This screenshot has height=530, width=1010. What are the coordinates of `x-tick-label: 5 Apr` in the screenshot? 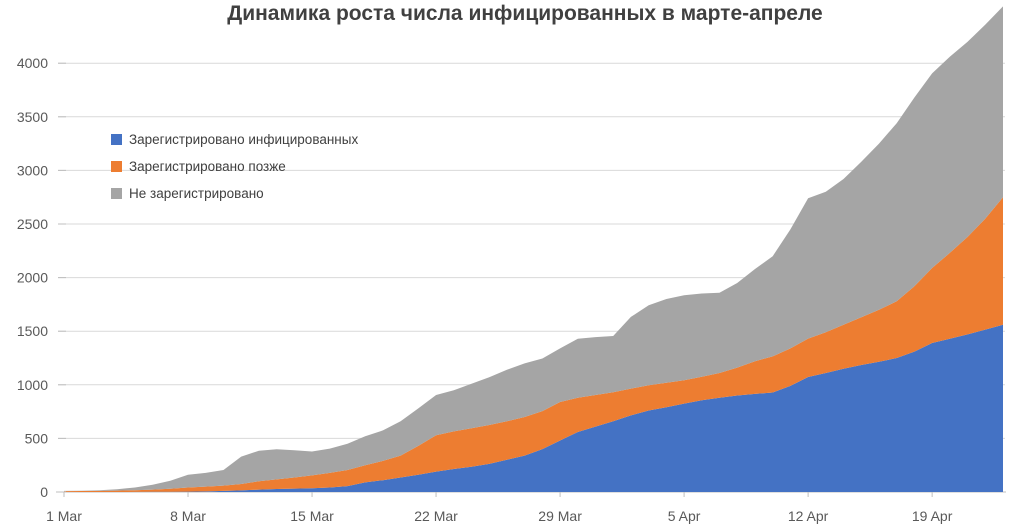 It's located at (684, 516).